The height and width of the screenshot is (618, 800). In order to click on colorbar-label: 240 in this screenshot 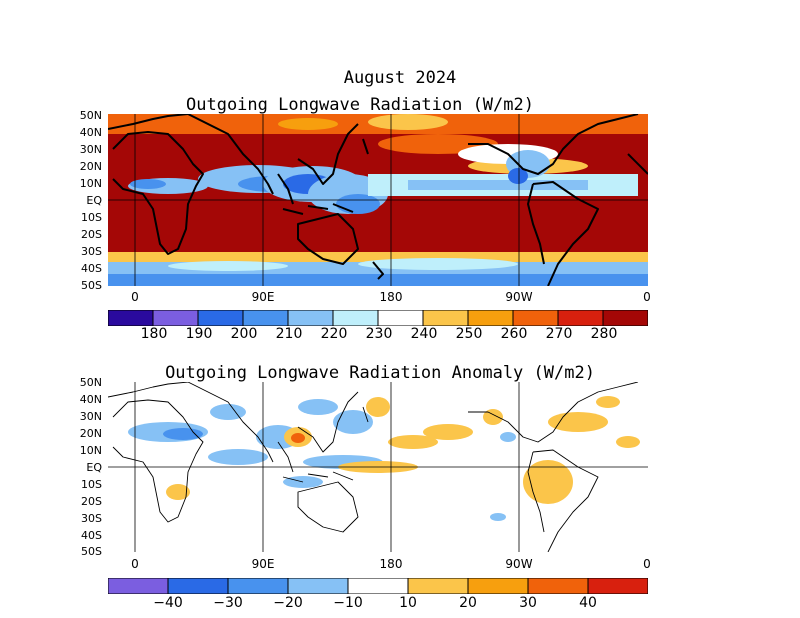, I will do `click(424, 334)`.